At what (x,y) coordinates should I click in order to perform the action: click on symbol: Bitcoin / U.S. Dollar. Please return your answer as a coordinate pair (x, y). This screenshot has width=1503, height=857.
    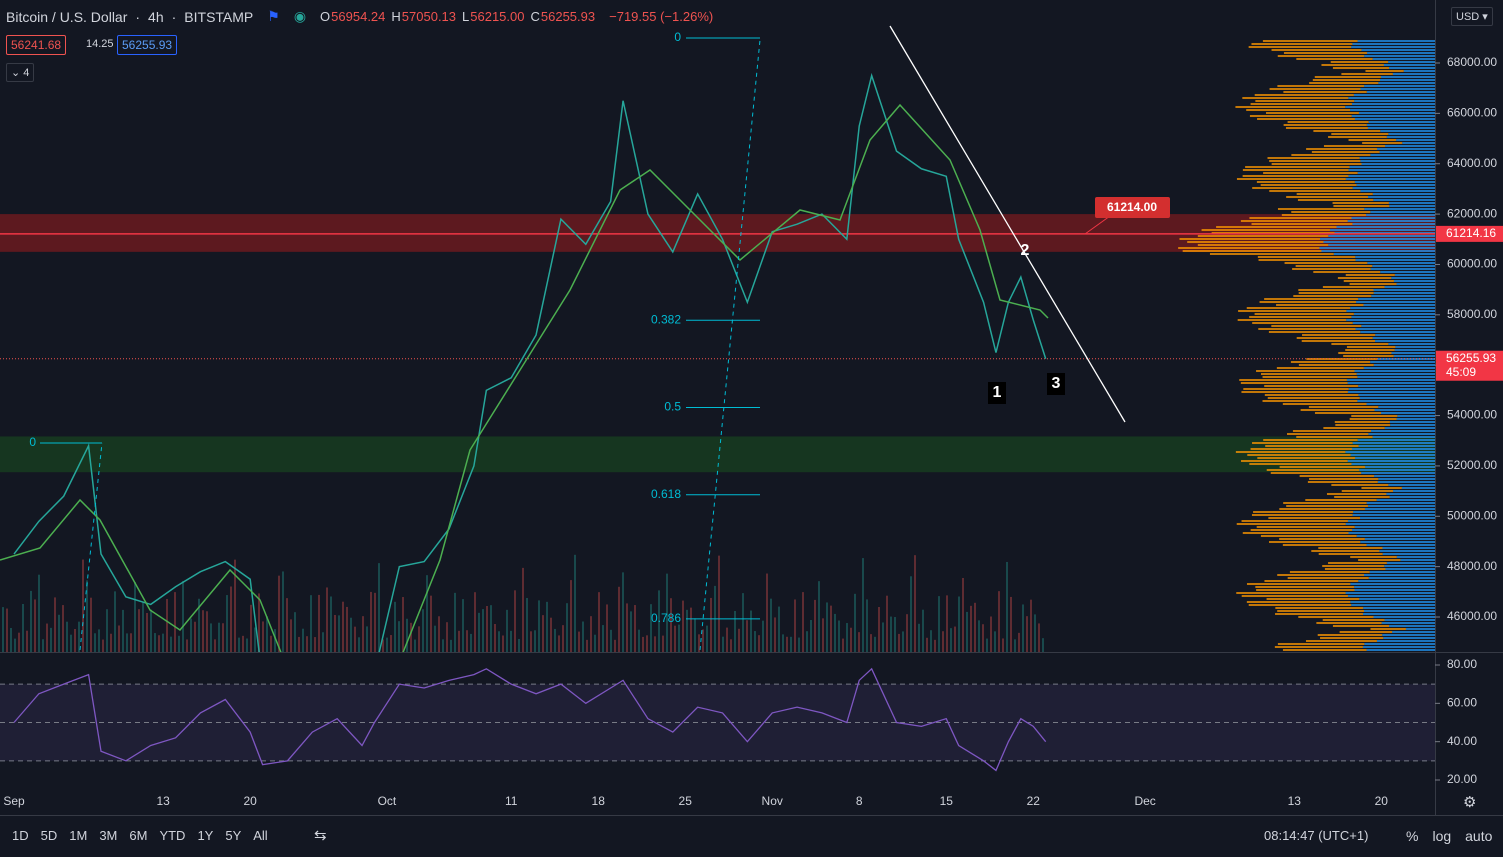
    Looking at the image, I should click on (67, 16).